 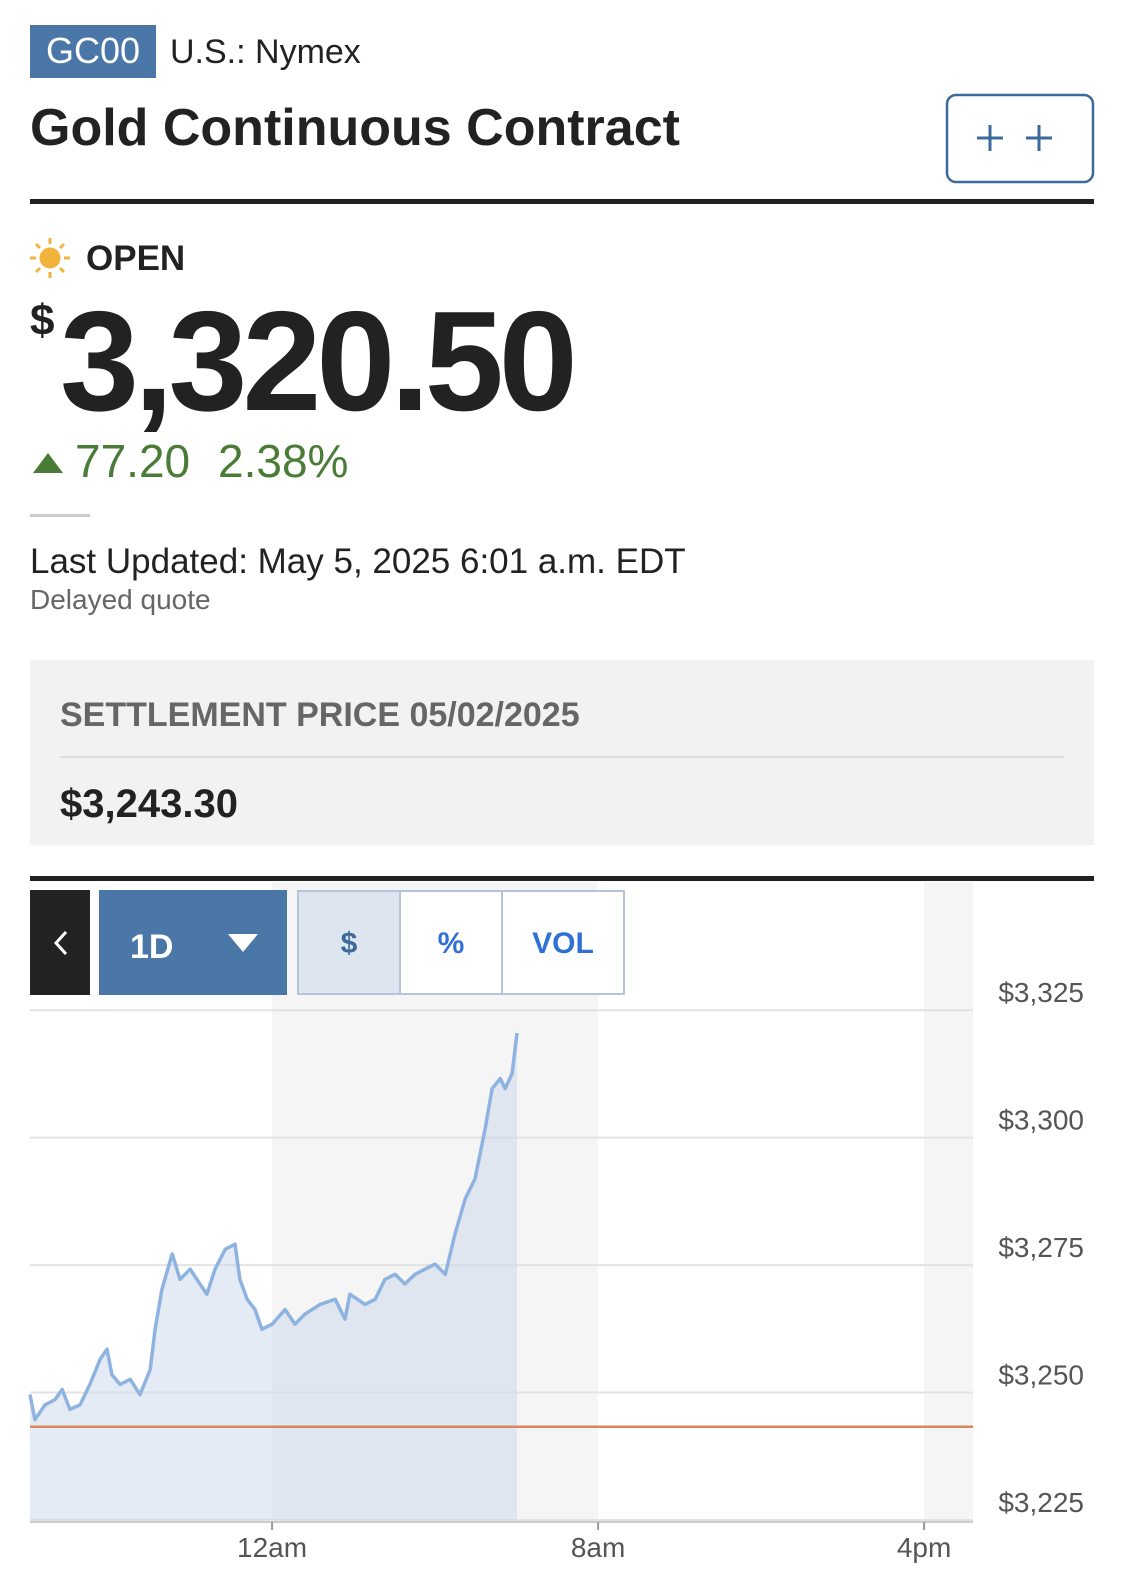 I want to click on chart-divider, so click(x=562, y=878).